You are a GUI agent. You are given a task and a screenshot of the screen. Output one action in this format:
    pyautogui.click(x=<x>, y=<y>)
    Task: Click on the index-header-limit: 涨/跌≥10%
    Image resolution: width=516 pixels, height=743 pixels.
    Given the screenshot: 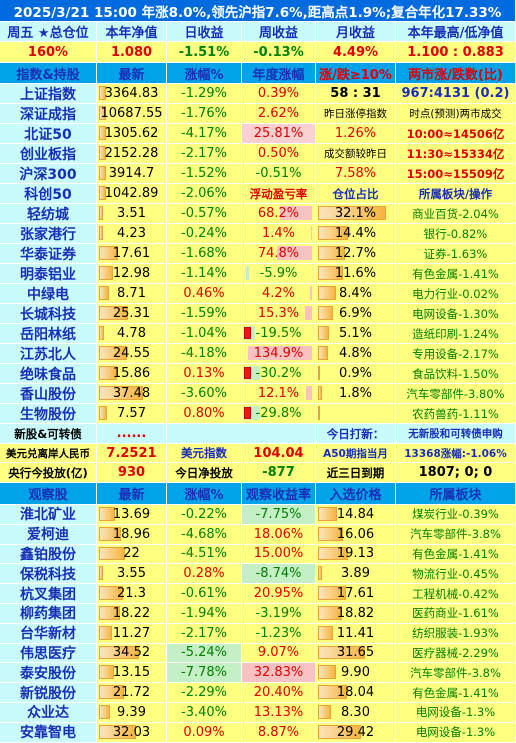 What is the action you would take?
    pyautogui.click(x=356, y=73)
    